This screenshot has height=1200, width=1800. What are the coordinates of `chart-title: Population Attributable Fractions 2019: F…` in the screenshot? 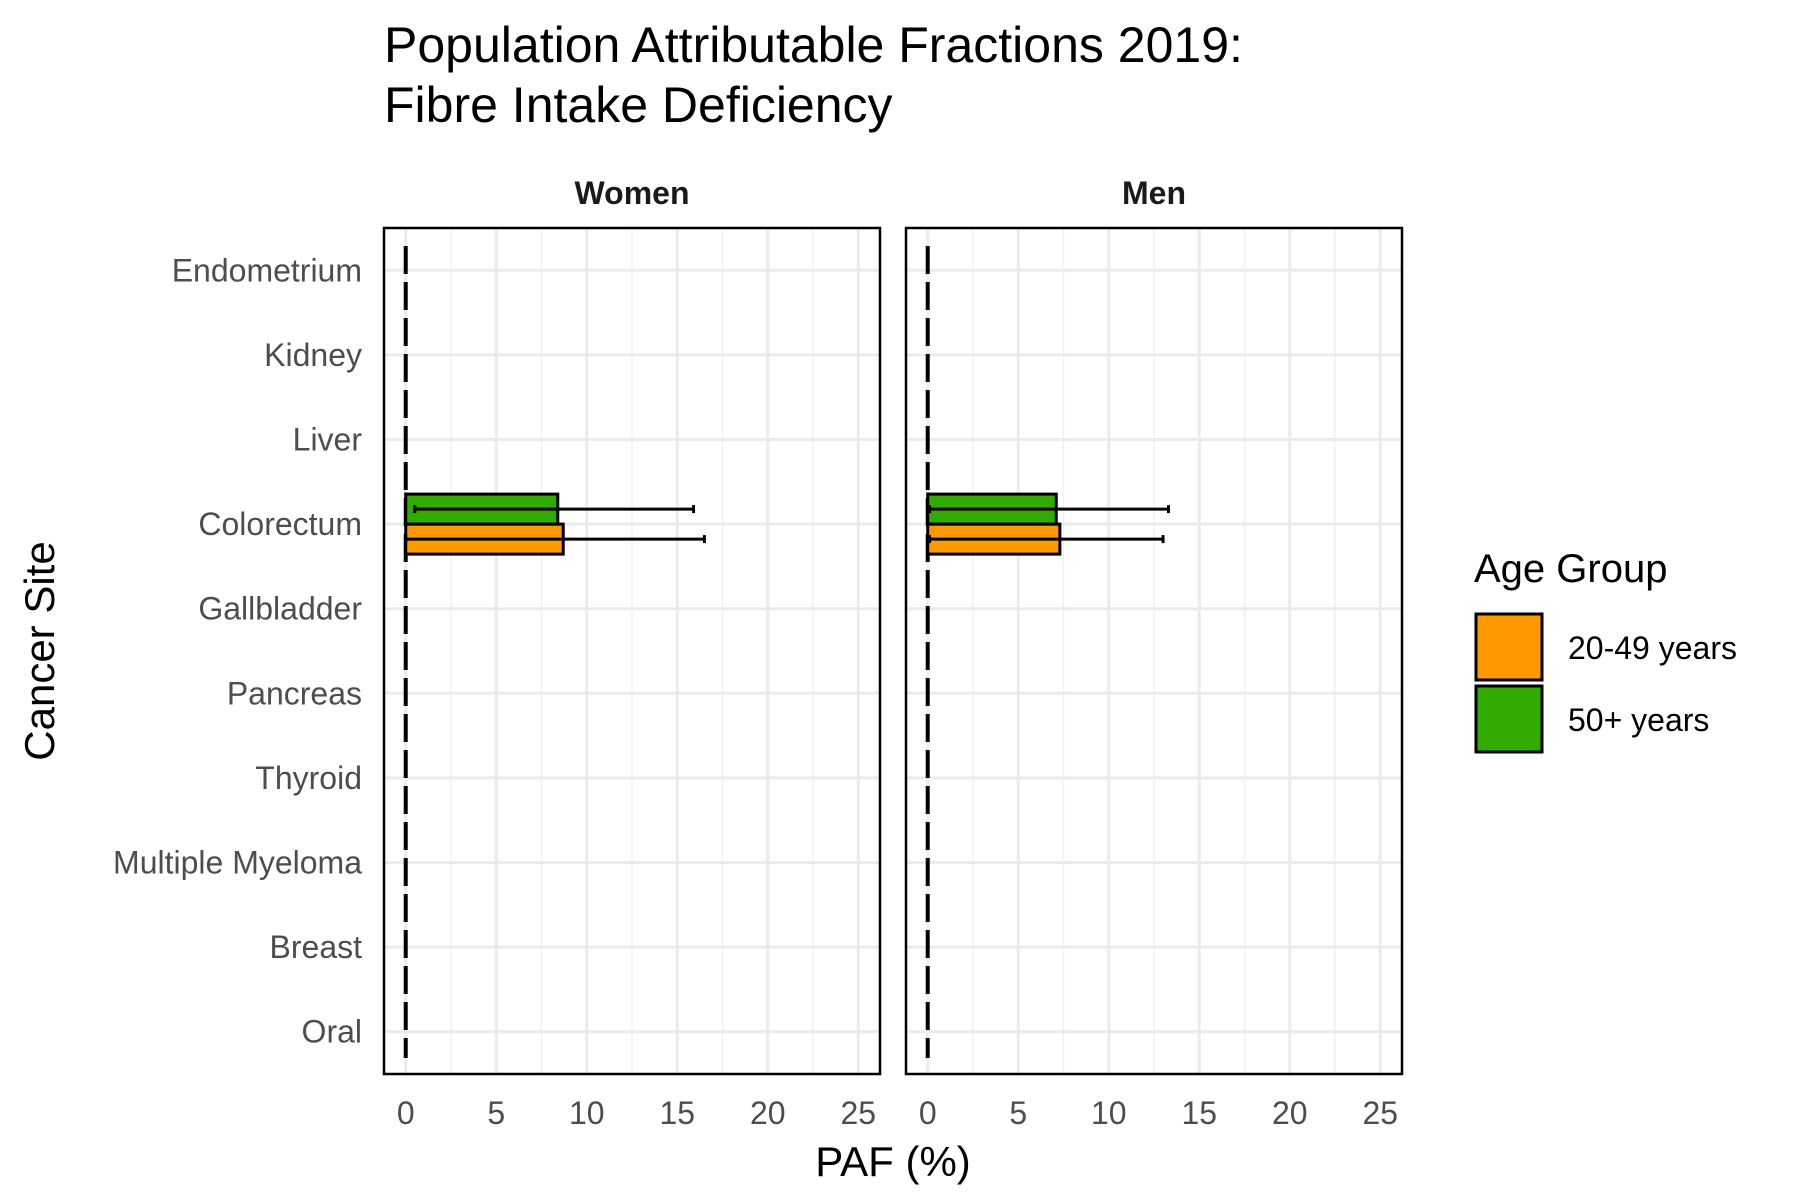 It's located at (813, 75).